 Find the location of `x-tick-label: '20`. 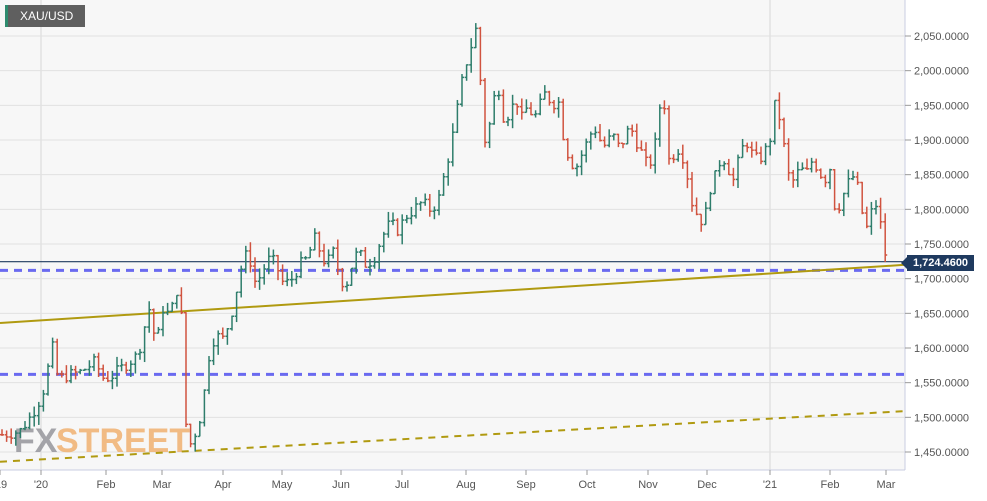

x-tick-label: '20 is located at coordinates (41, 485).